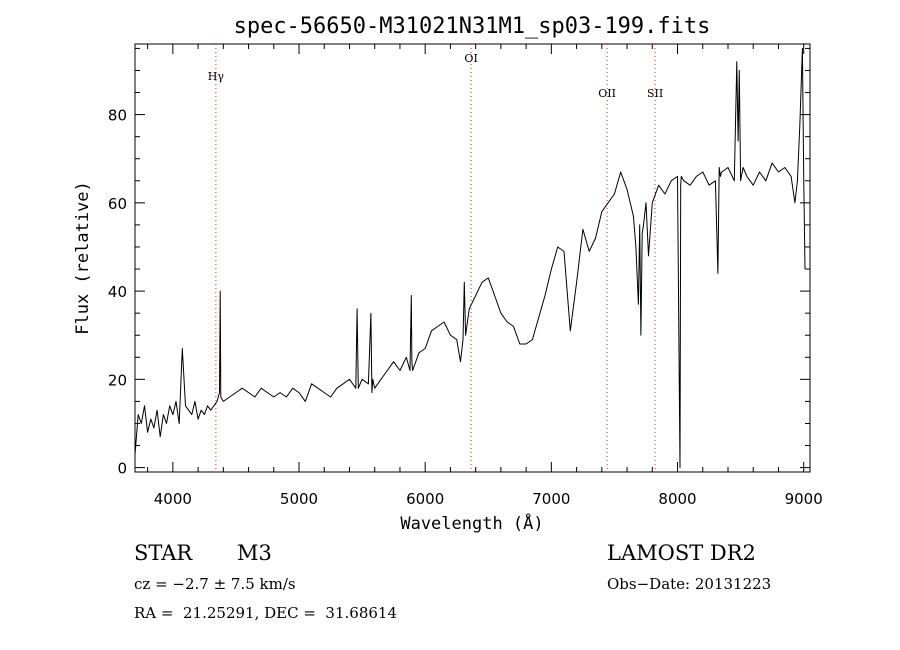  Describe the element at coordinates (689, 584) in the screenshot. I see `obs-date-text: Obs−Date: 20131223` at that location.